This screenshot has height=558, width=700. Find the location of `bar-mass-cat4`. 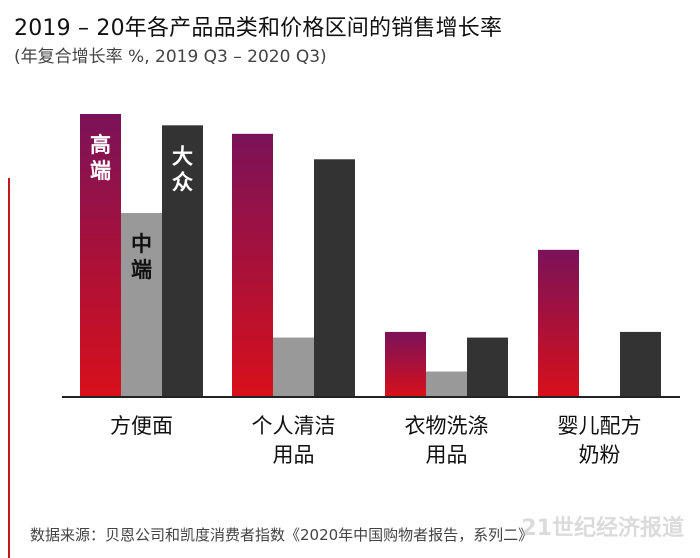

bar-mass-cat4 is located at coordinates (640, 364).